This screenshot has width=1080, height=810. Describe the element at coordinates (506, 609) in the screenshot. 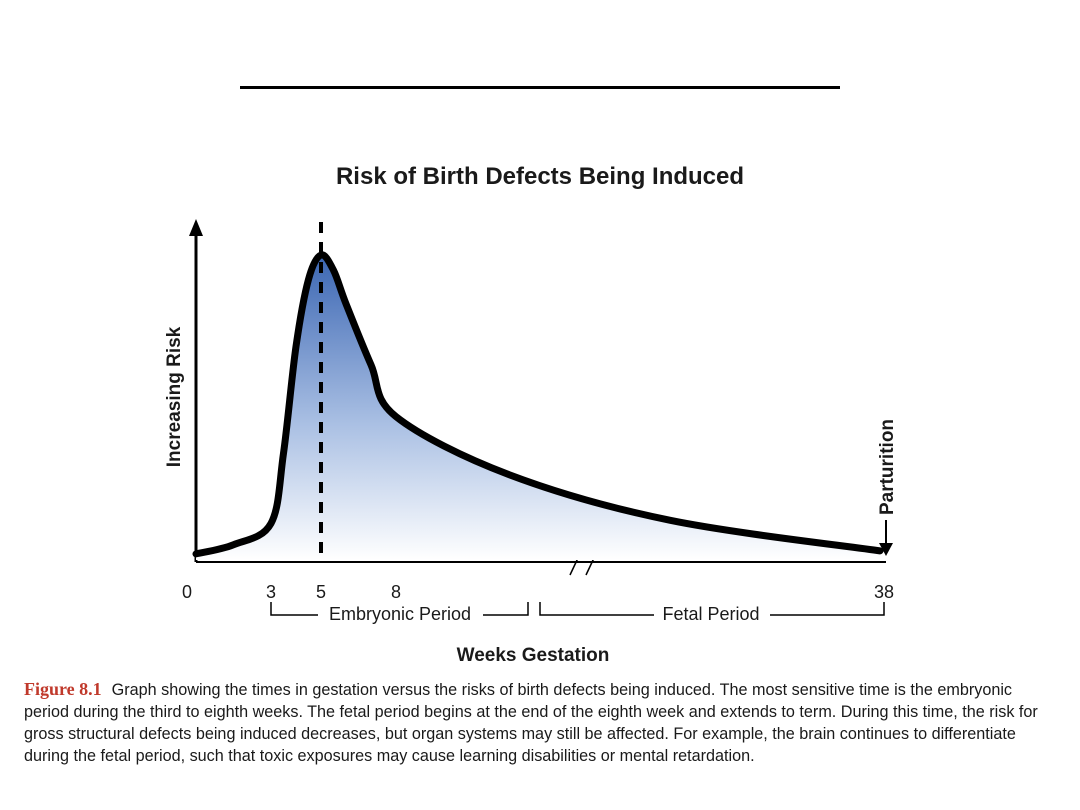

I see `embryonic-bracket-right` at that location.